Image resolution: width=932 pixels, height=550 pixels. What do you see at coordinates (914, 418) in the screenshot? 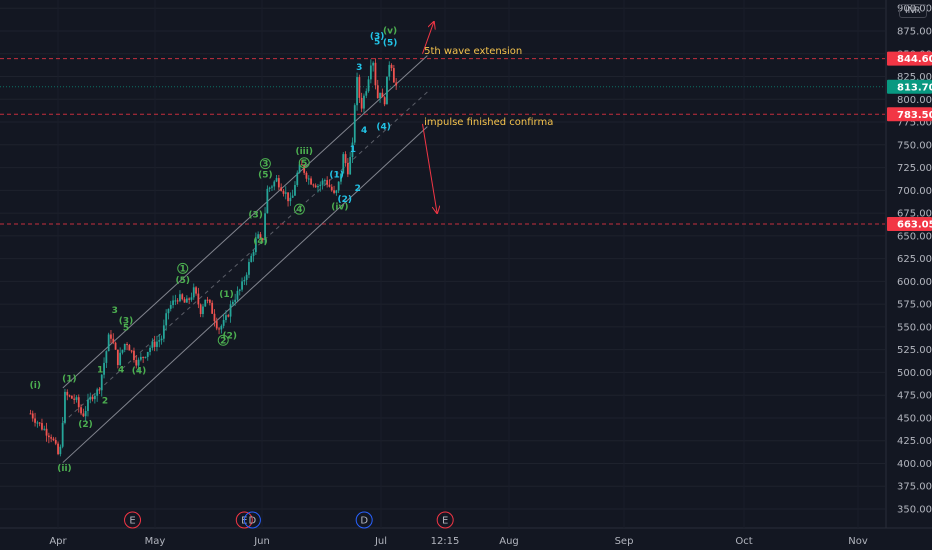
I see `price-tick-label: 450.00` at bounding box center [914, 418].